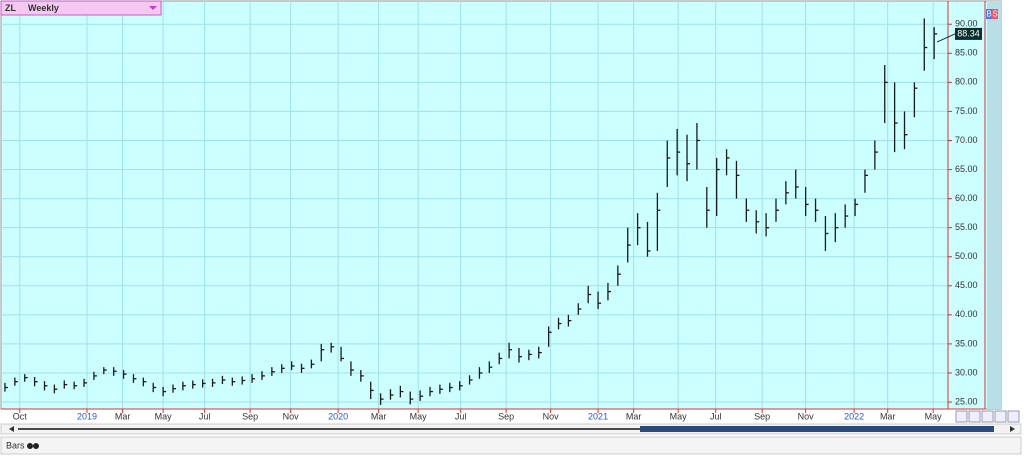 The image size is (1024, 456). I want to click on x-tick-label: 2022, so click(854, 416).